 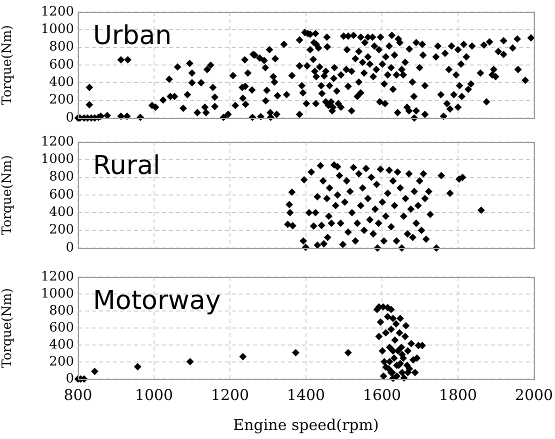 What do you see at coordinates (157, 301) in the screenshot?
I see `chart-title: Motorway` at bounding box center [157, 301].